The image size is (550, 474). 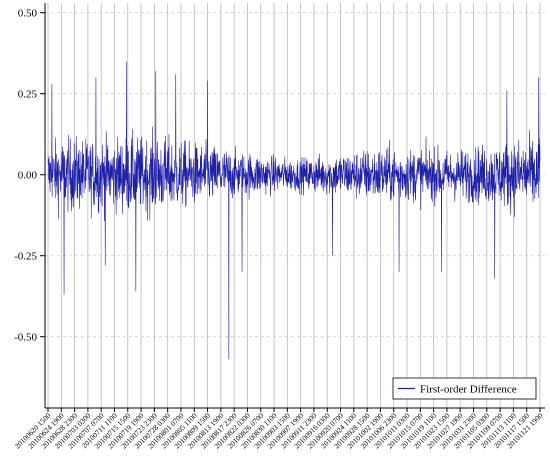 What do you see at coordinates (28, 95) in the screenshot?
I see `y-tick-label: 0.25` at bounding box center [28, 95].